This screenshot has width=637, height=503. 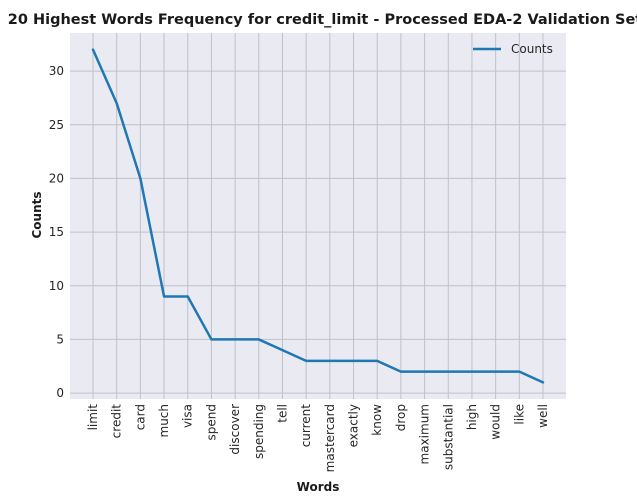 What do you see at coordinates (425, 434) in the screenshot?
I see `x-tick-label: maximum` at bounding box center [425, 434].